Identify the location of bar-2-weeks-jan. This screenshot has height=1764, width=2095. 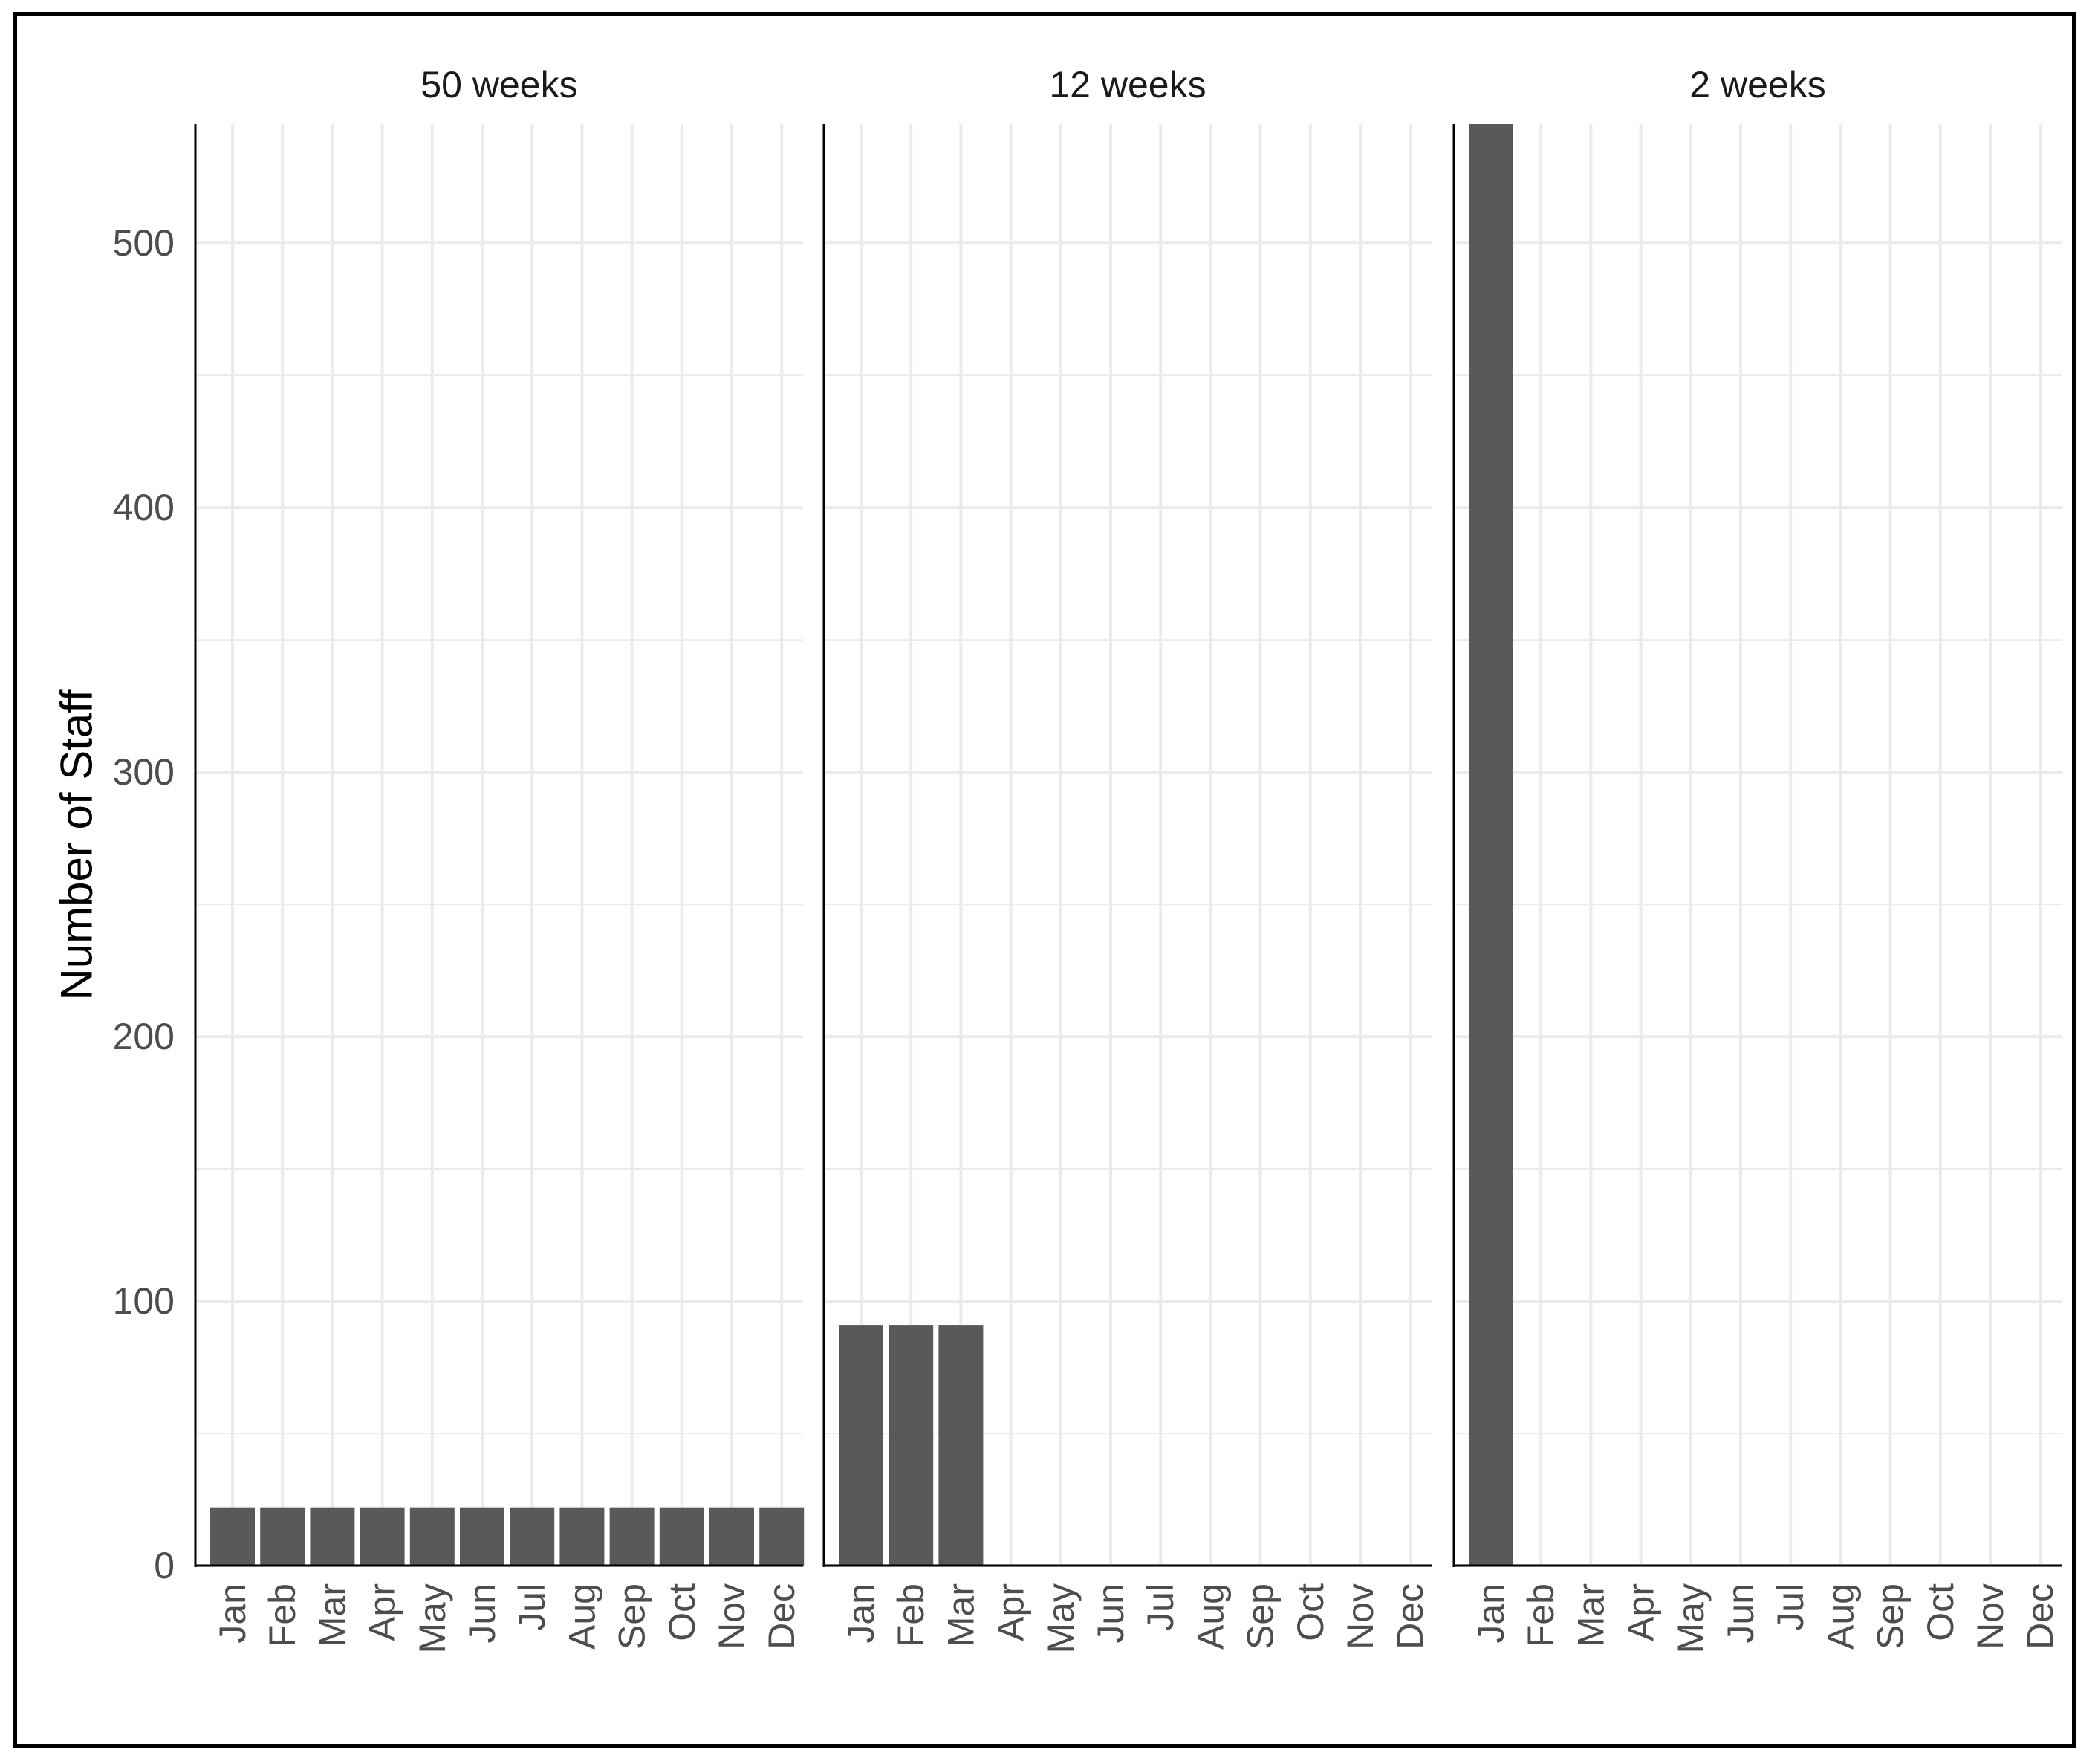
(1491, 845).